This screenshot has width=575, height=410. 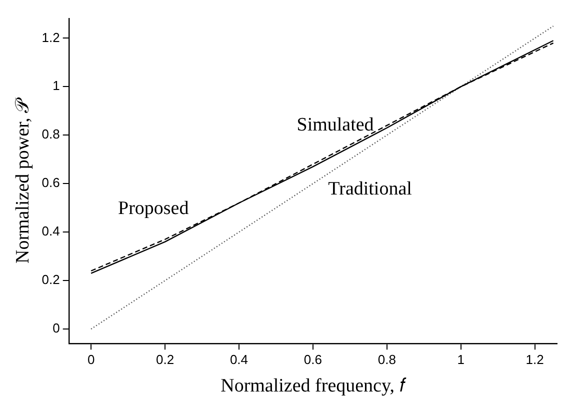 What do you see at coordinates (335, 125) in the screenshot?
I see `series-label: Simulated` at bounding box center [335, 125].